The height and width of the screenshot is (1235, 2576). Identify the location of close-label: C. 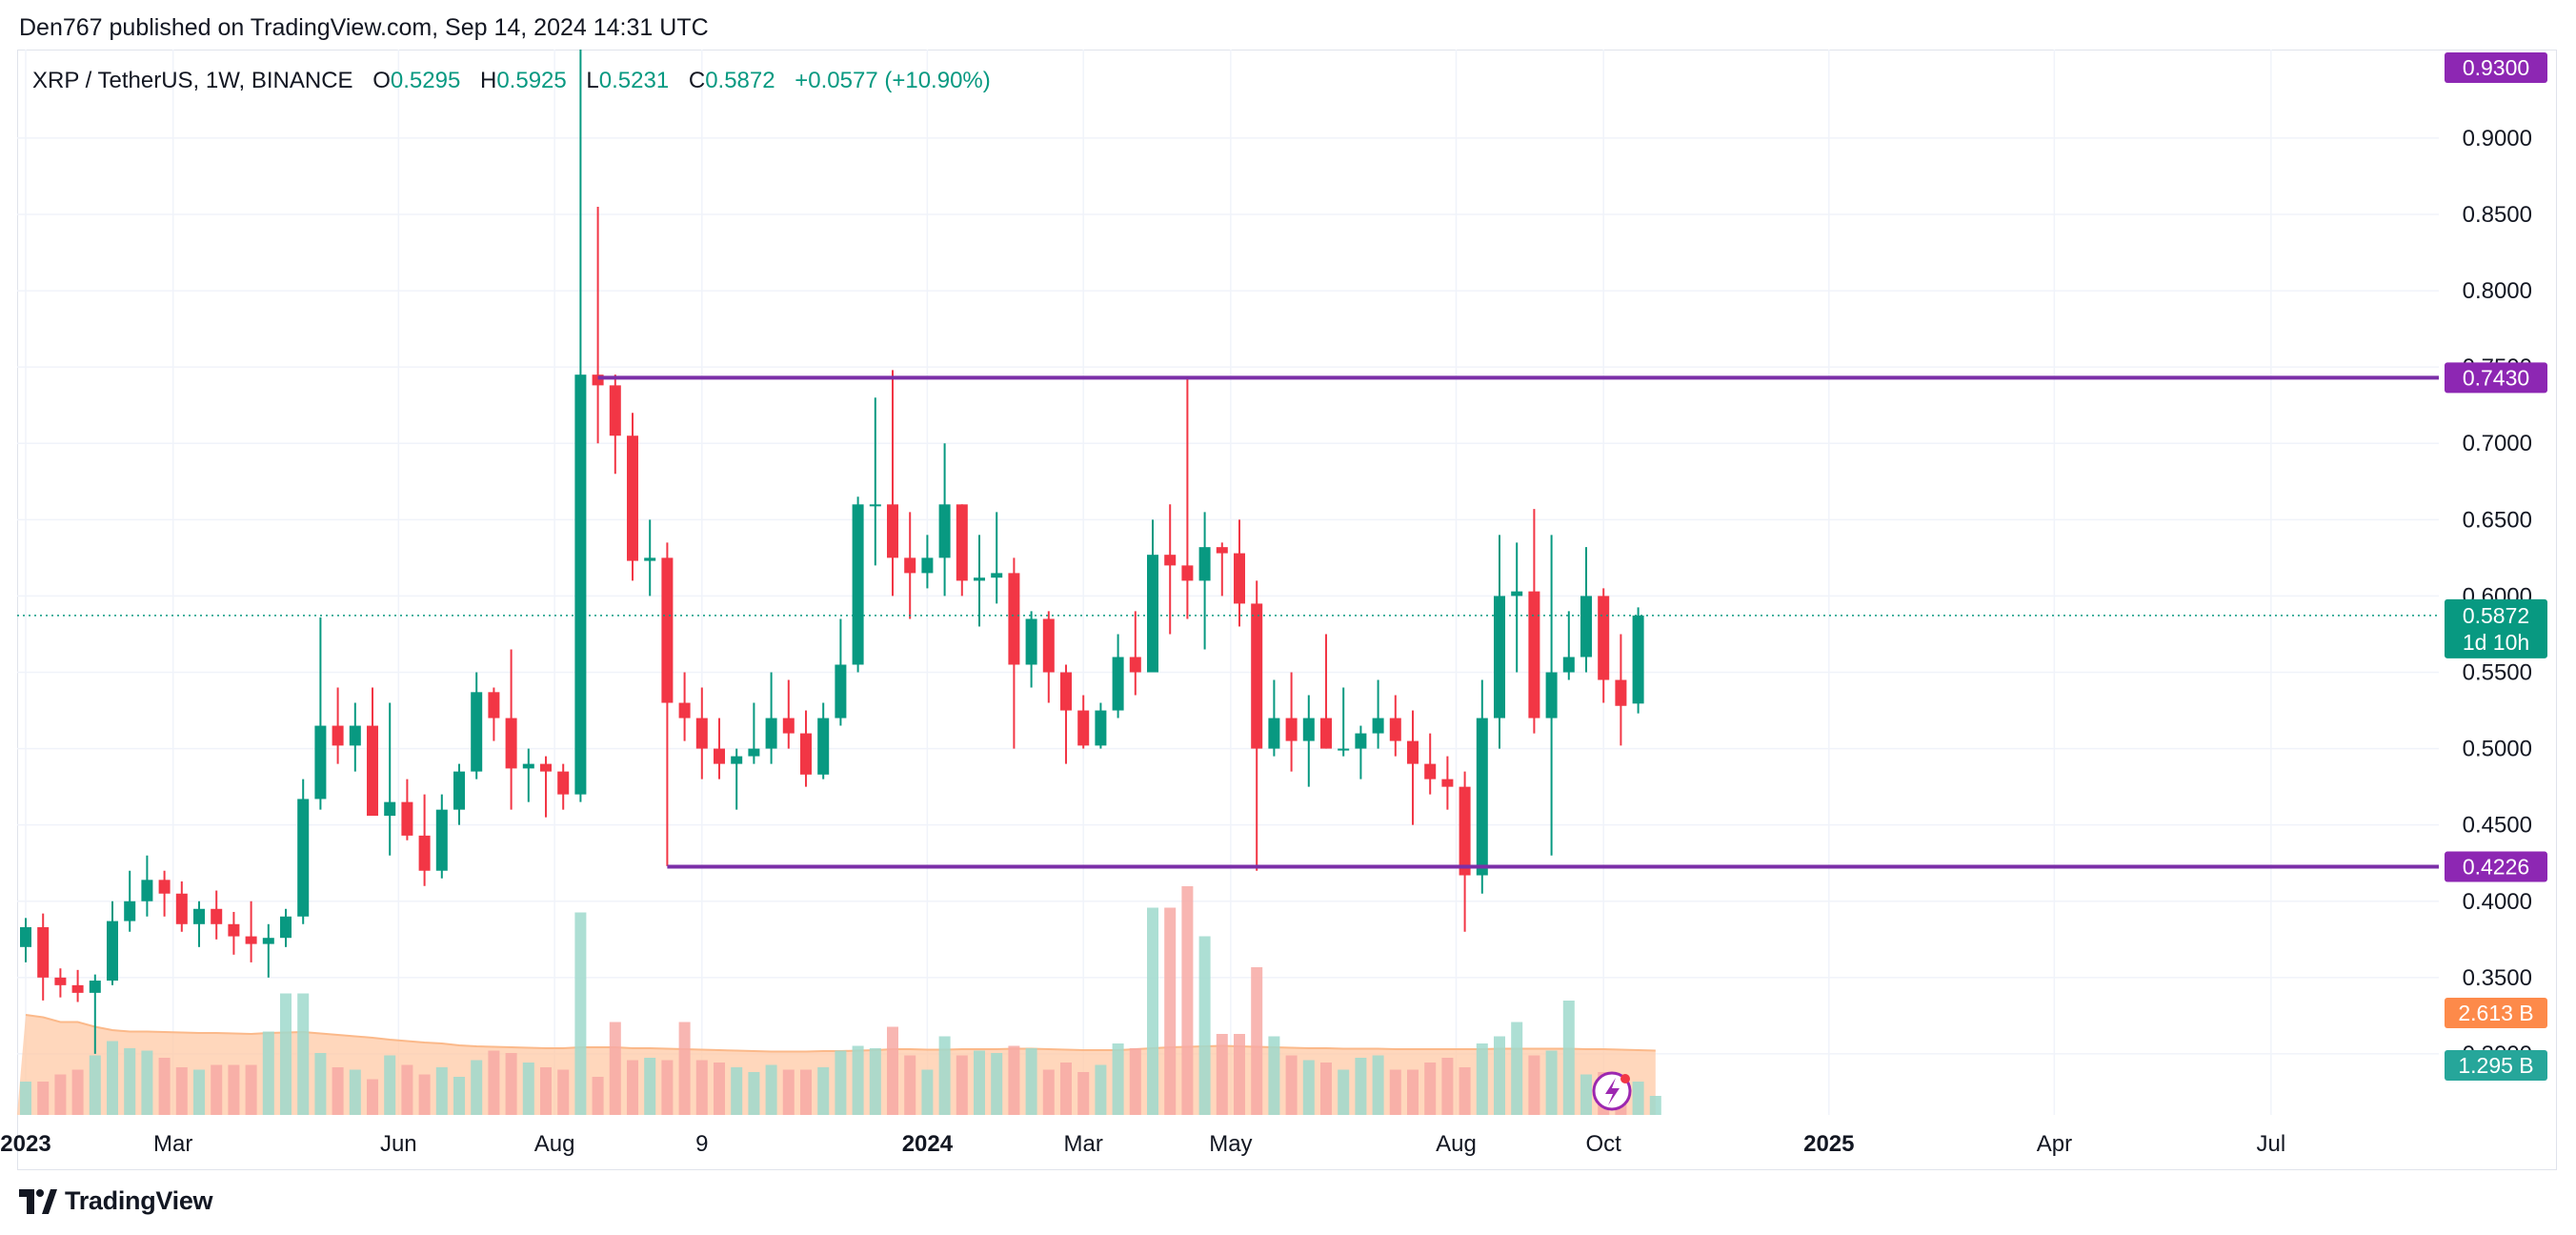
(697, 80).